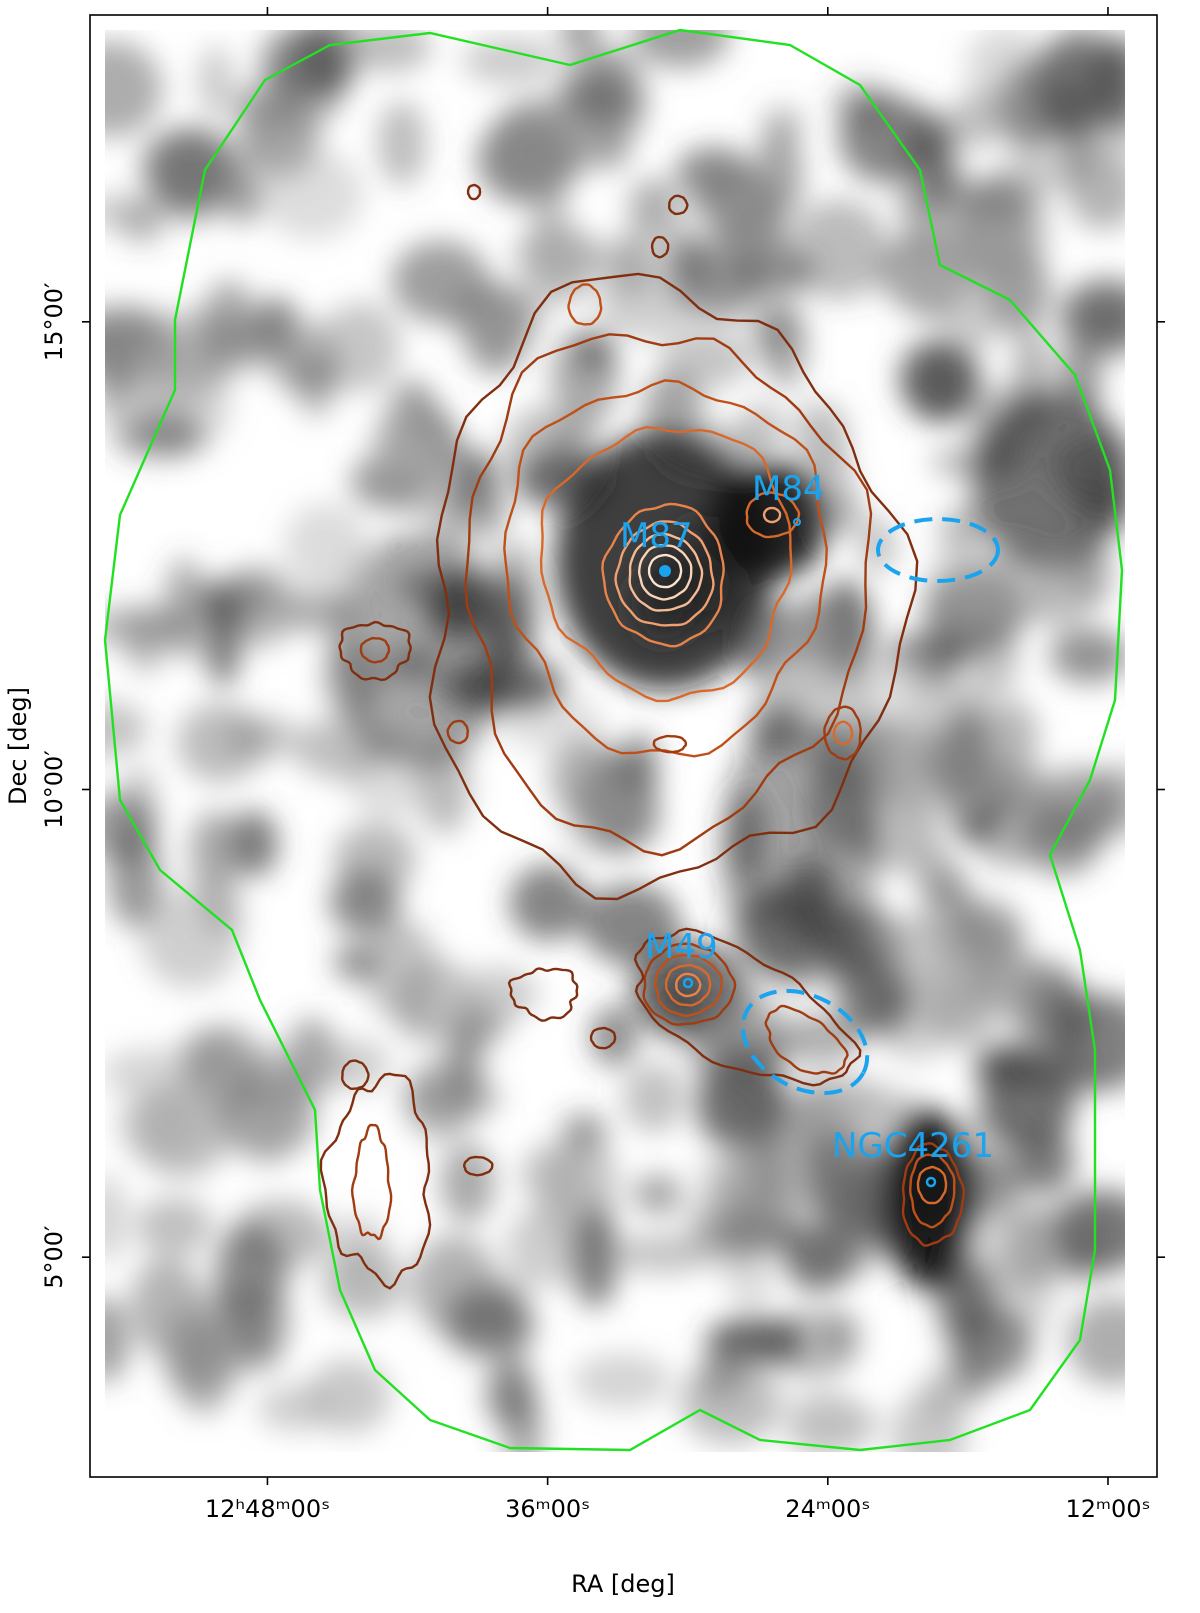 Image resolution: width=1200 pixels, height=1613 pixels. I want to click on x-tick-label: 12ᵐ00ˢ, so click(1107, 1509).